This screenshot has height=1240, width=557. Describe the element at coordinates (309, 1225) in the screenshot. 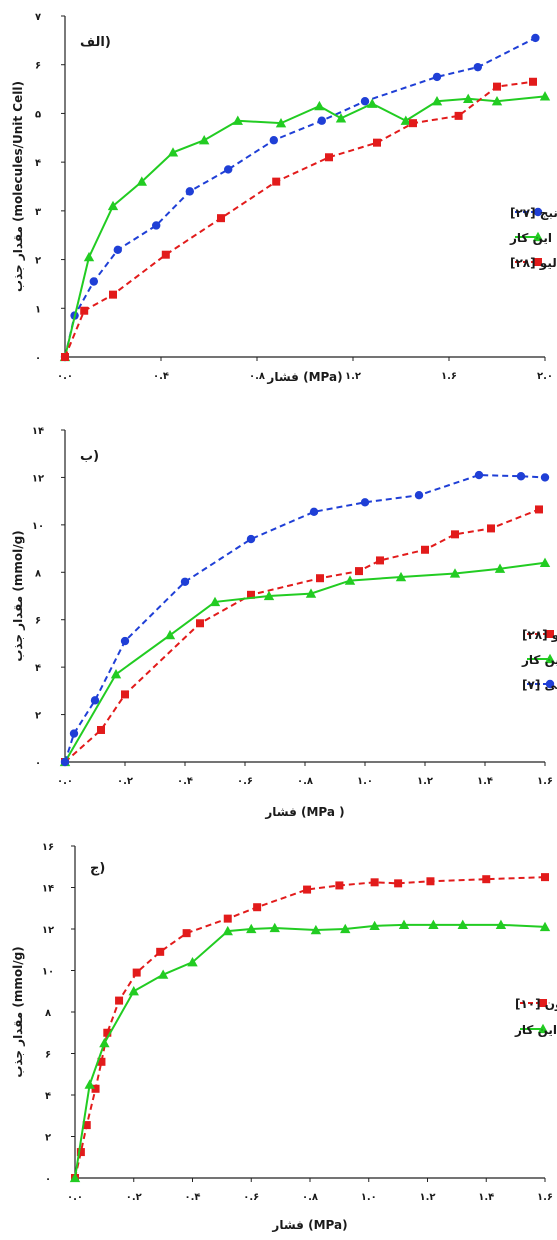

I see `x-axis-title: فشار (MPa)` at that location.